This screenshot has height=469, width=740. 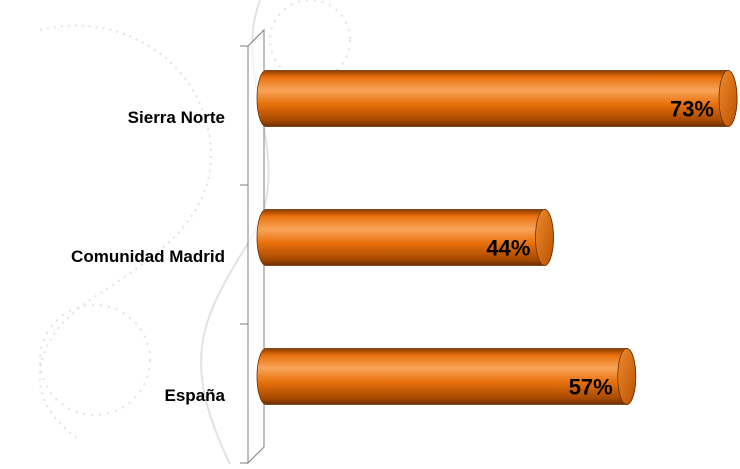 I want to click on category-label: España, so click(x=195, y=395).